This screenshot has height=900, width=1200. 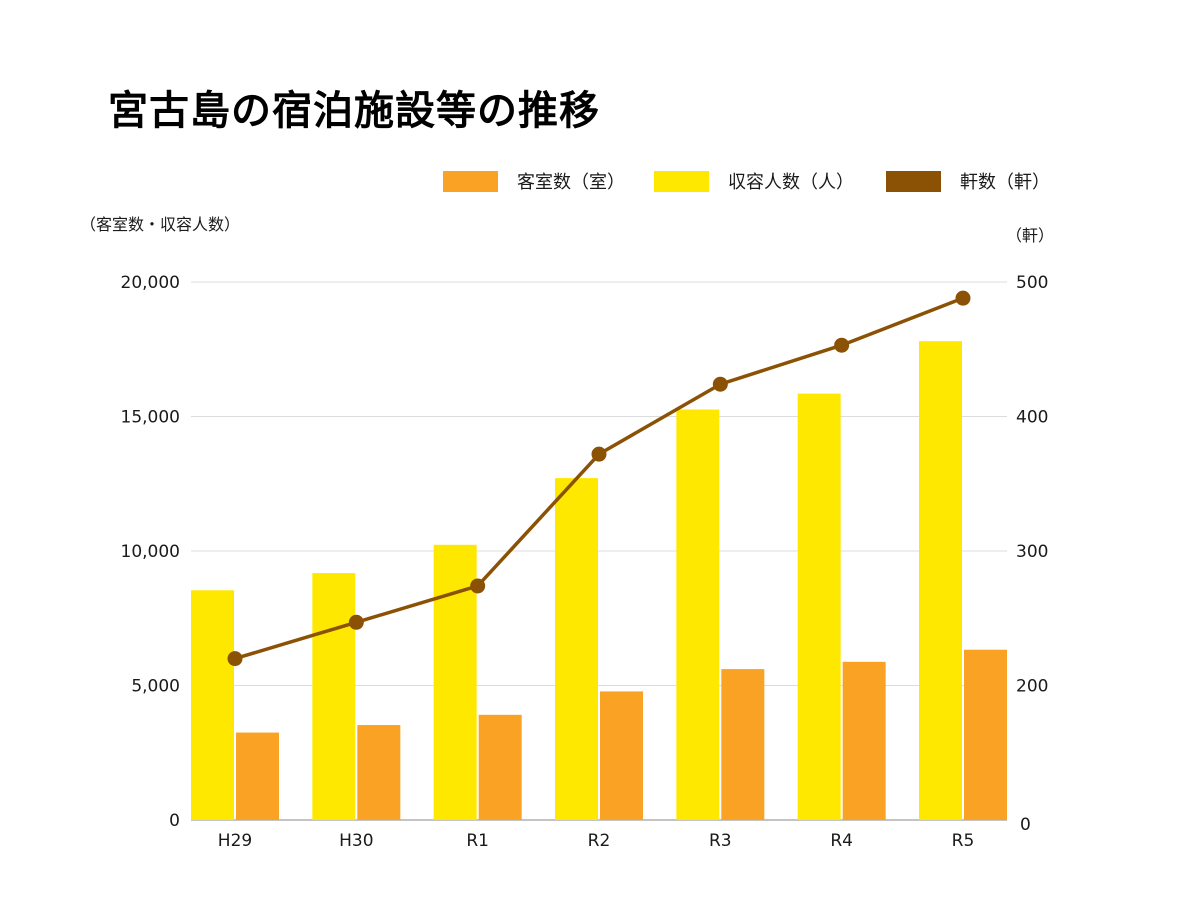 I want to click on y-tick-label: 15,000, so click(x=150, y=418).